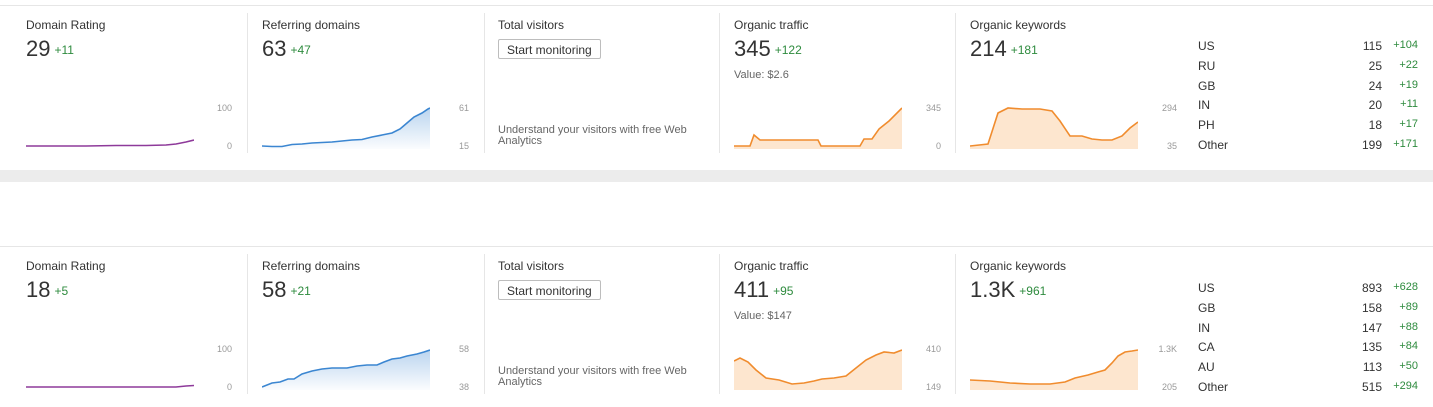 This screenshot has height=407, width=1433. What do you see at coordinates (1408, 306) in the screenshot?
I see `country-delta: +89` at bounding box center [1408, 306].